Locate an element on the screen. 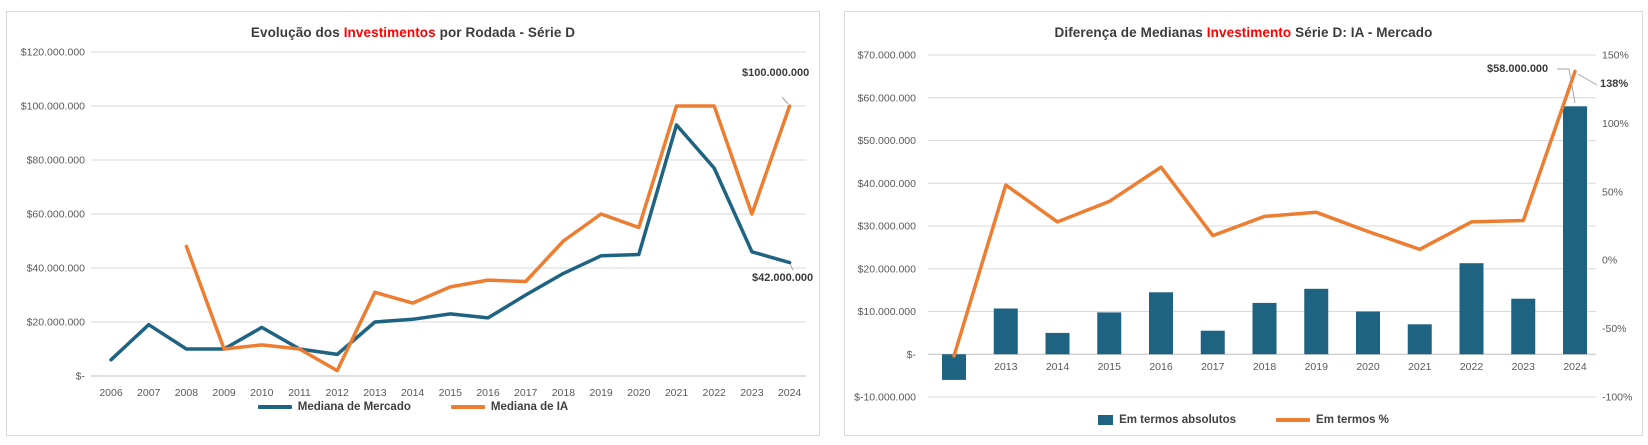 The image size is (1648, 445). bar-2015 is located at coordinates (1109, 333).